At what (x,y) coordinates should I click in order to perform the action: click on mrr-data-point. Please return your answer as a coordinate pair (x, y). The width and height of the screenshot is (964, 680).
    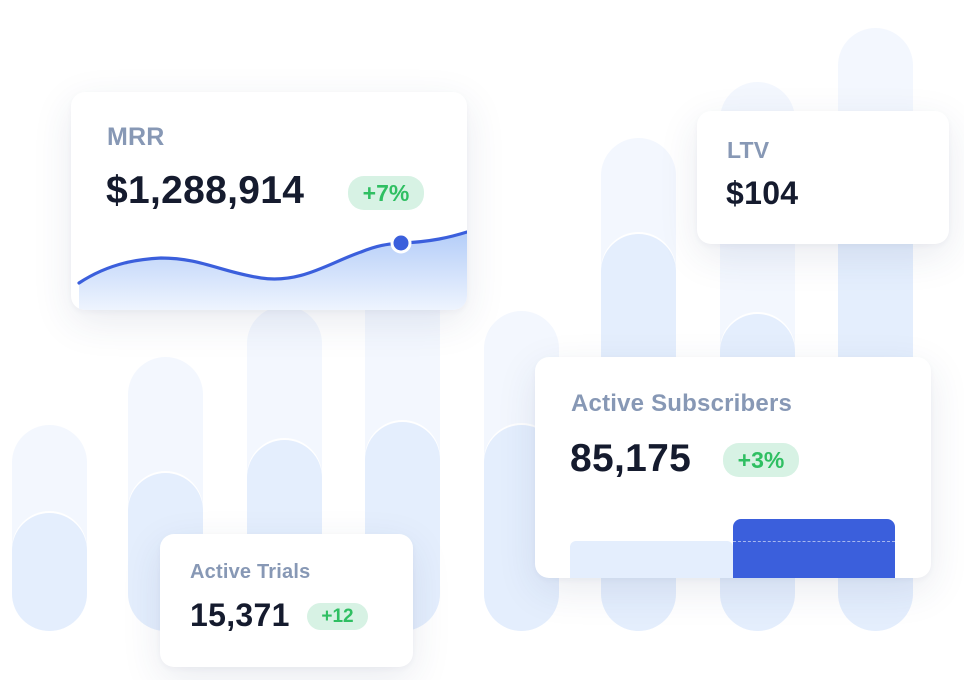
    Looking at the image, I should click on (401, 243).